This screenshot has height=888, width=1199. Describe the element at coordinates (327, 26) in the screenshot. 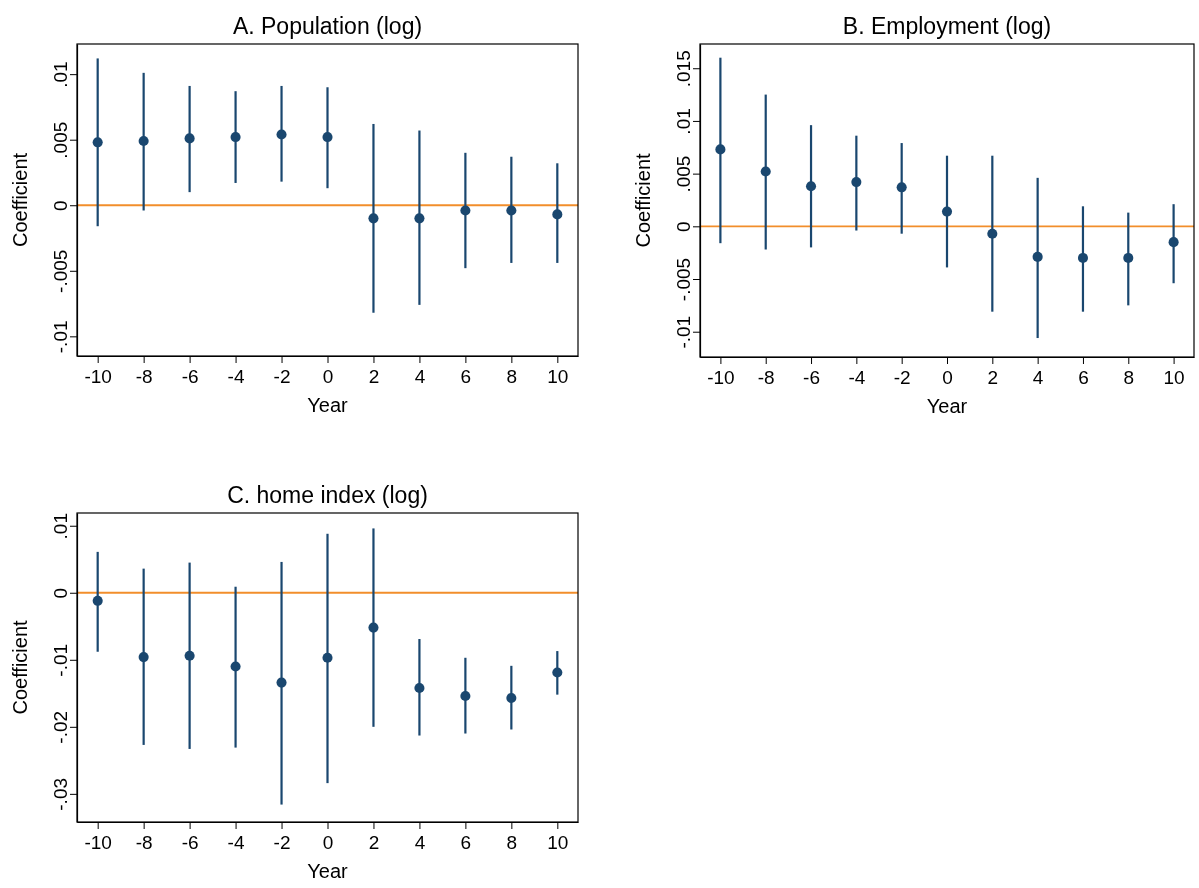

I see `chart-title: A. Population (log)` at that location.